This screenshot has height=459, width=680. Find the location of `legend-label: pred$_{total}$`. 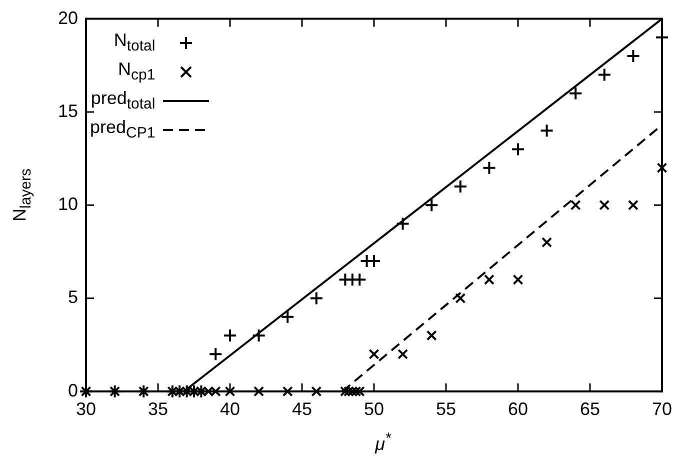

legend-label: pred$_{total}$ is located at coordinates (123, 100).